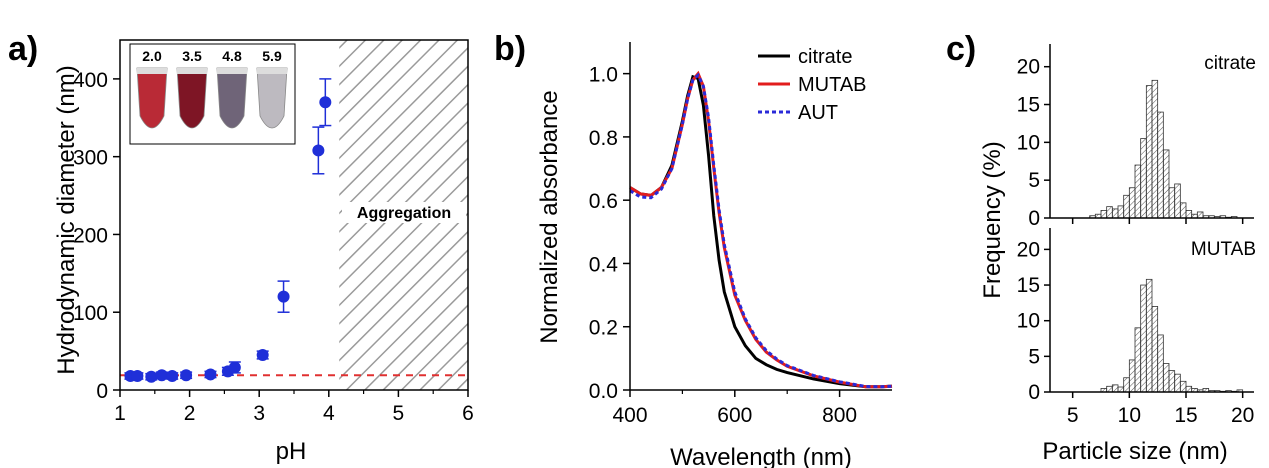 The height and width of the screenshot is (468, 1269). Describe the element at coordinates (1028, 142) in the screenshot. I see `y-tick-label: 10` at that location.